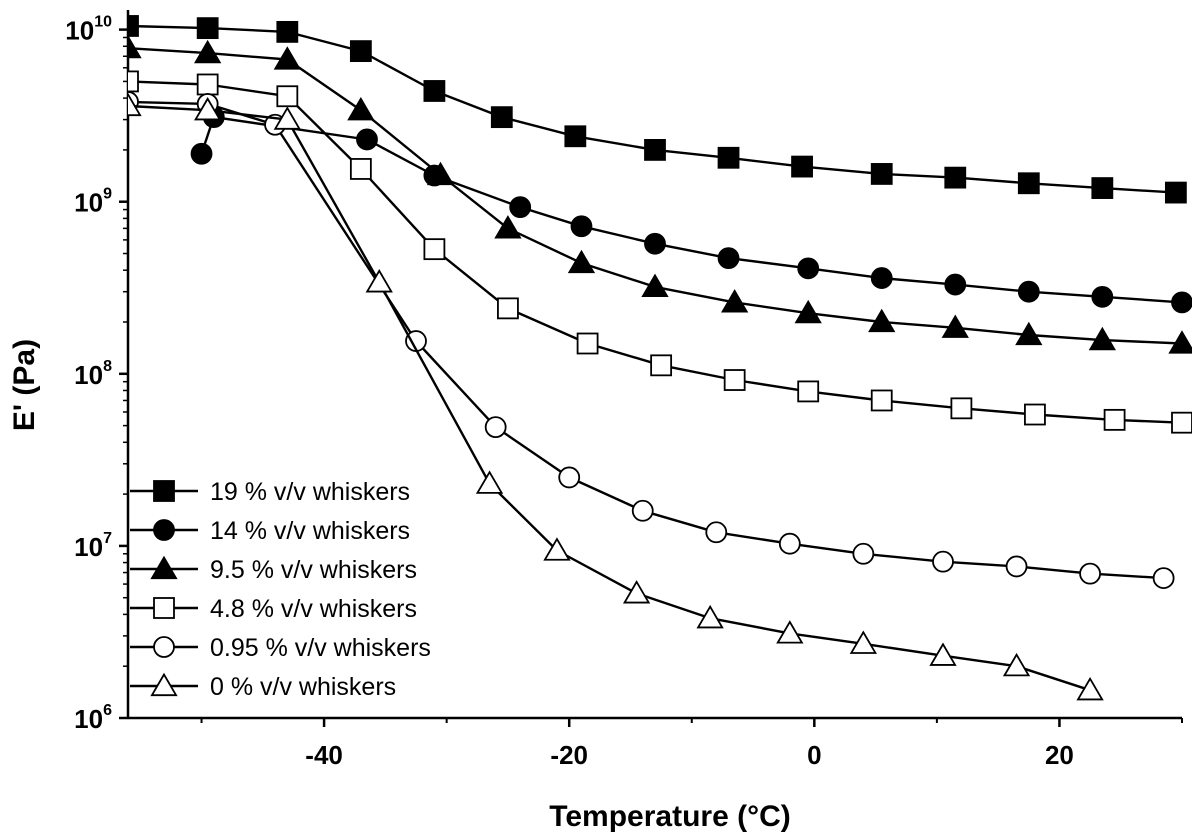  Describe the element at coordinates (310, 531) in the screenshot. I see `legend-label: 14 % v/v whiskers` at that location.